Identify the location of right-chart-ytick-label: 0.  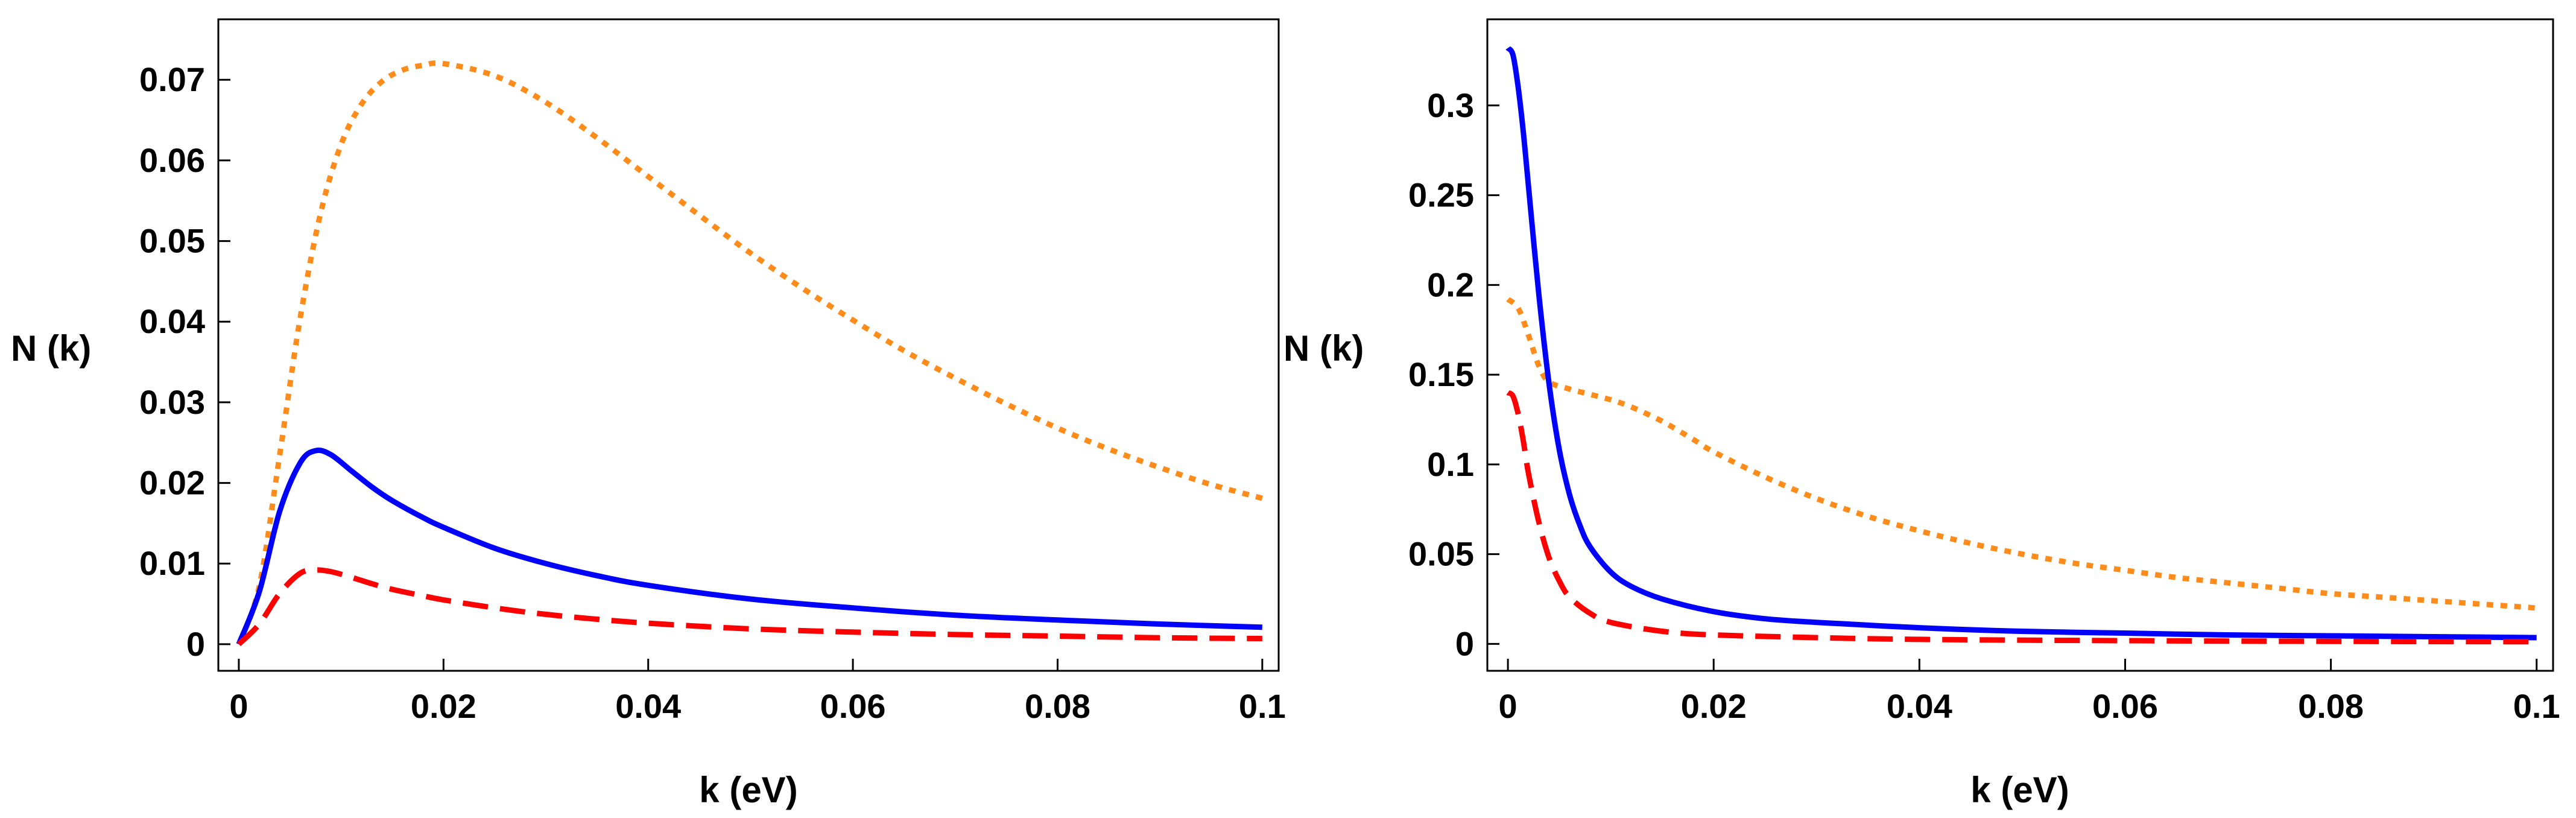
(1464, 643).